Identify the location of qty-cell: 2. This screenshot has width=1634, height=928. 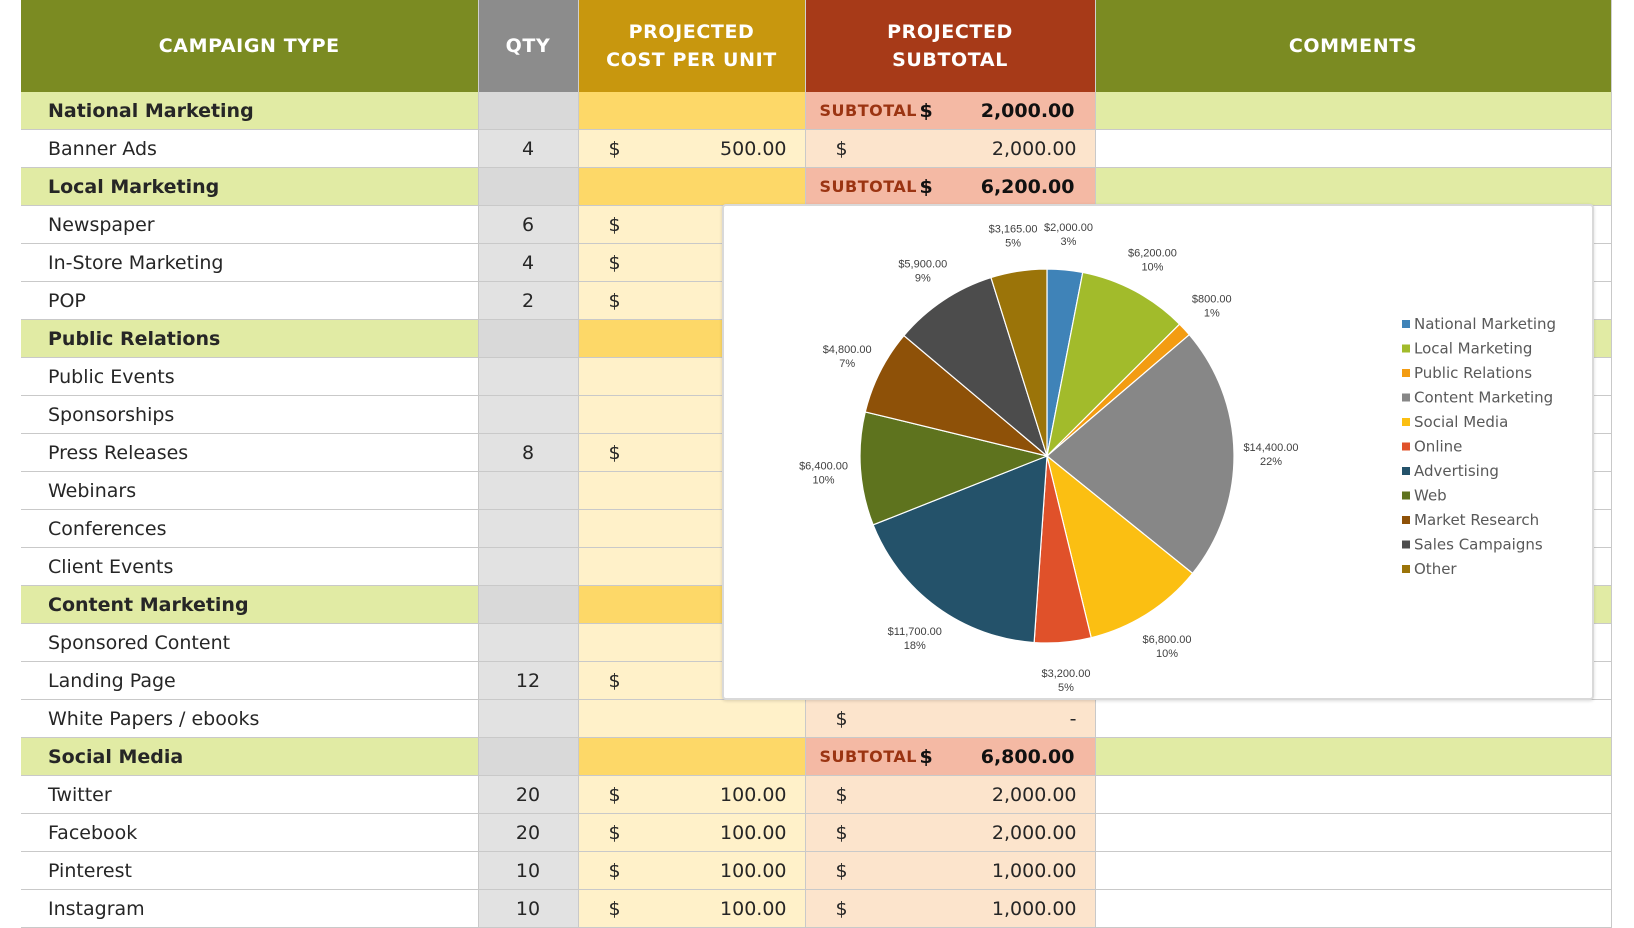
(528, 300).